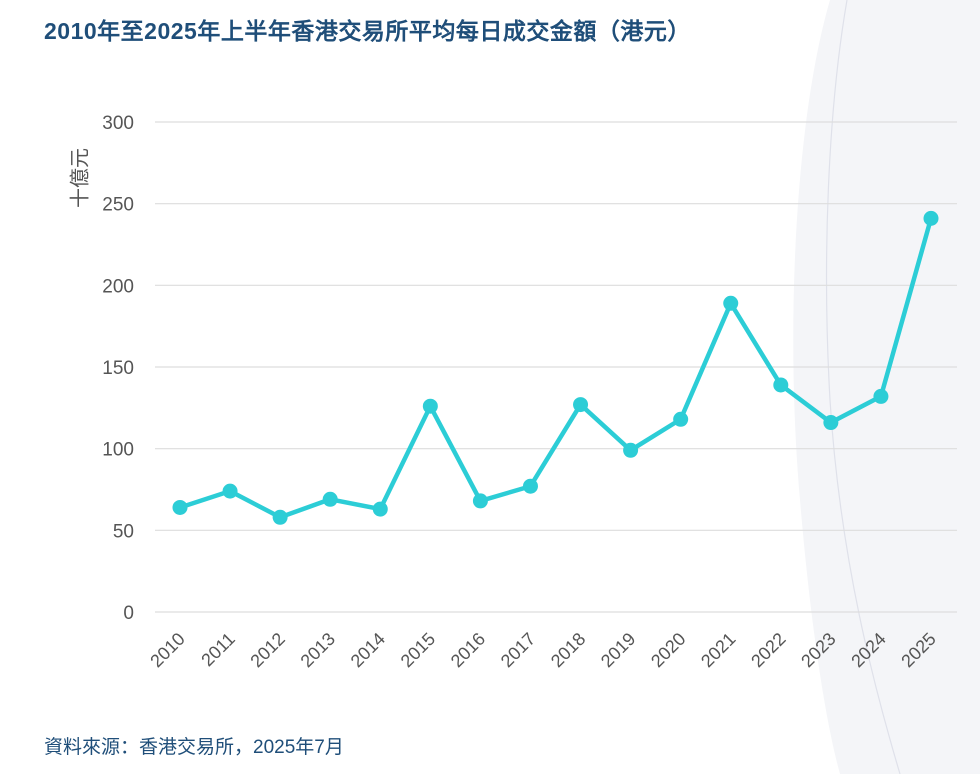 The height and width of the screenshot is (774, 980). I want to click on x-tick-label: 2011, so click(218, 650).